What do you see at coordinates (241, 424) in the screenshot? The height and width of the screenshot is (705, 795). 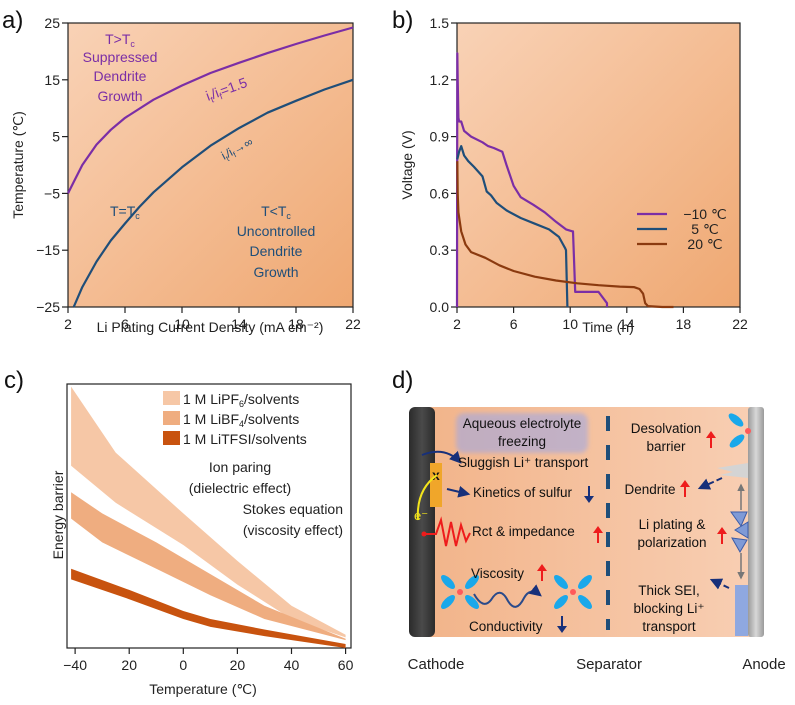 I see `legend-subscript: 4` at bounding box center [241, 424].